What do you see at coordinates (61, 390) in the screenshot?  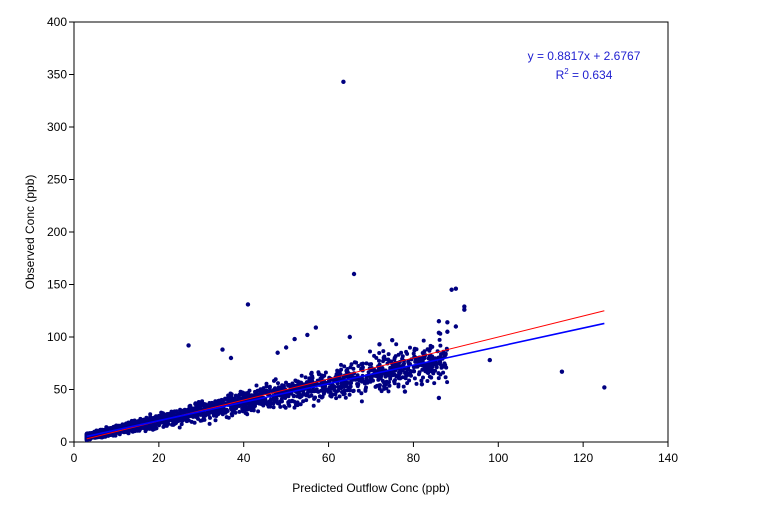 I see `y-tick-label: 50` at bounding box center [61, 390].